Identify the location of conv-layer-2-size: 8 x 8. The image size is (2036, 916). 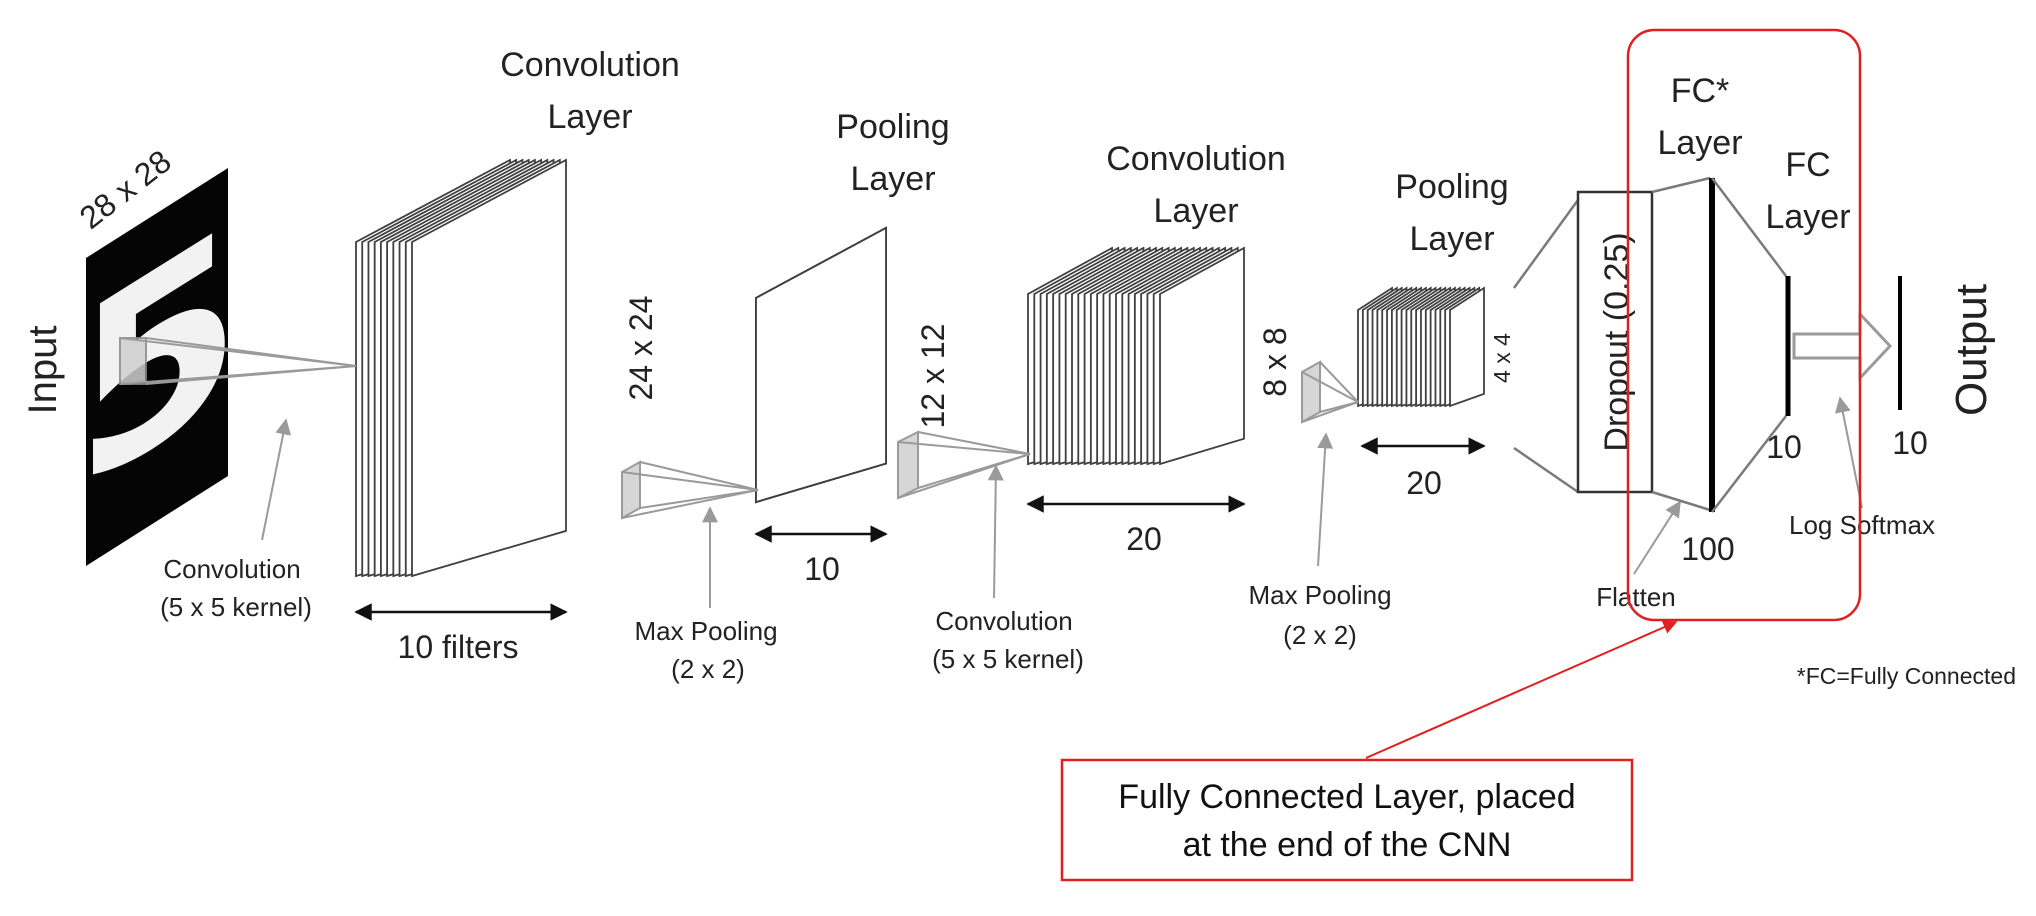
(1275, 361).